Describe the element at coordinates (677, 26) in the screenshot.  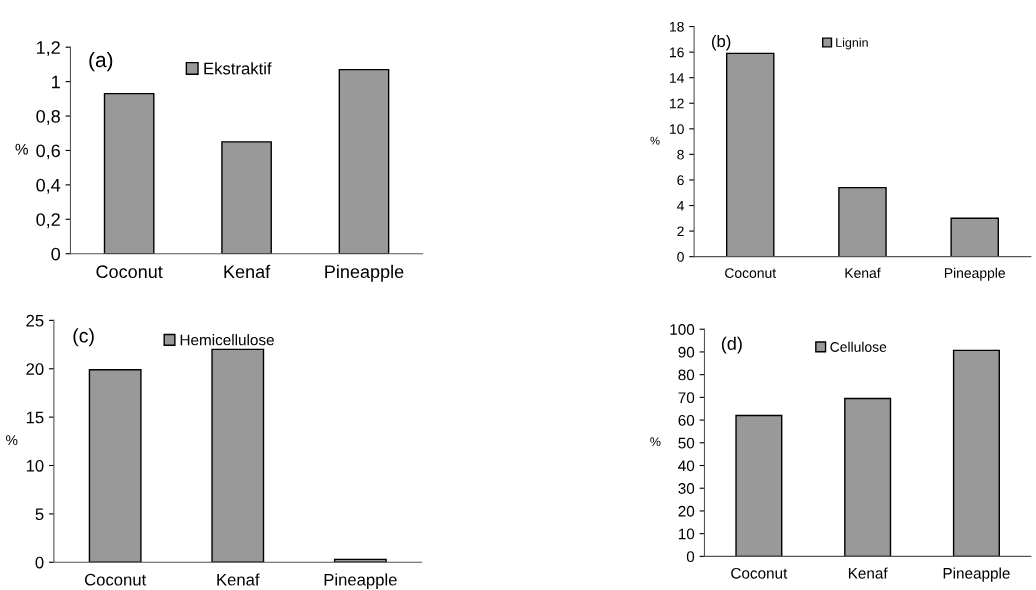
I see `y-tick-label: 18` at that location.